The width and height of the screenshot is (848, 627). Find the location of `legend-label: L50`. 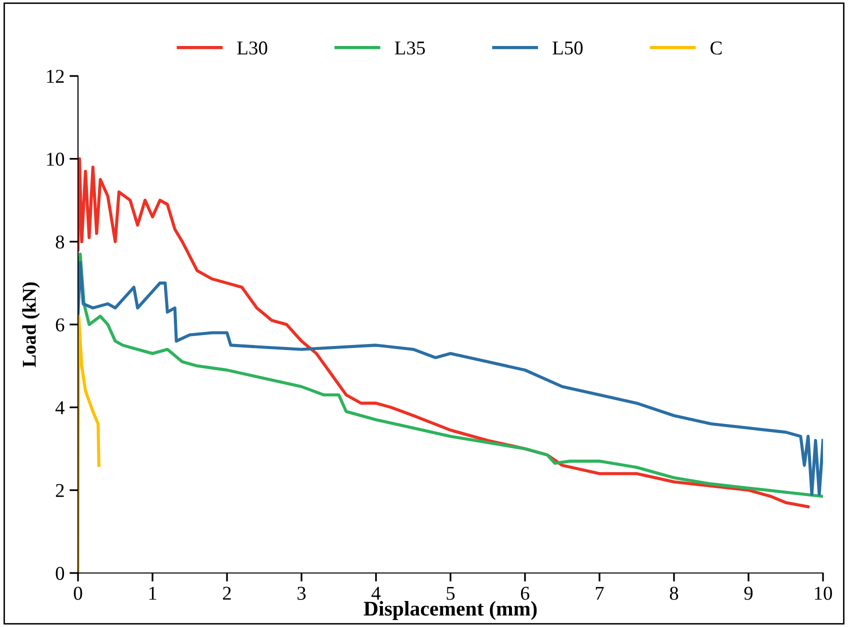

legend-label: L50 is located at coordinates (567, 48).